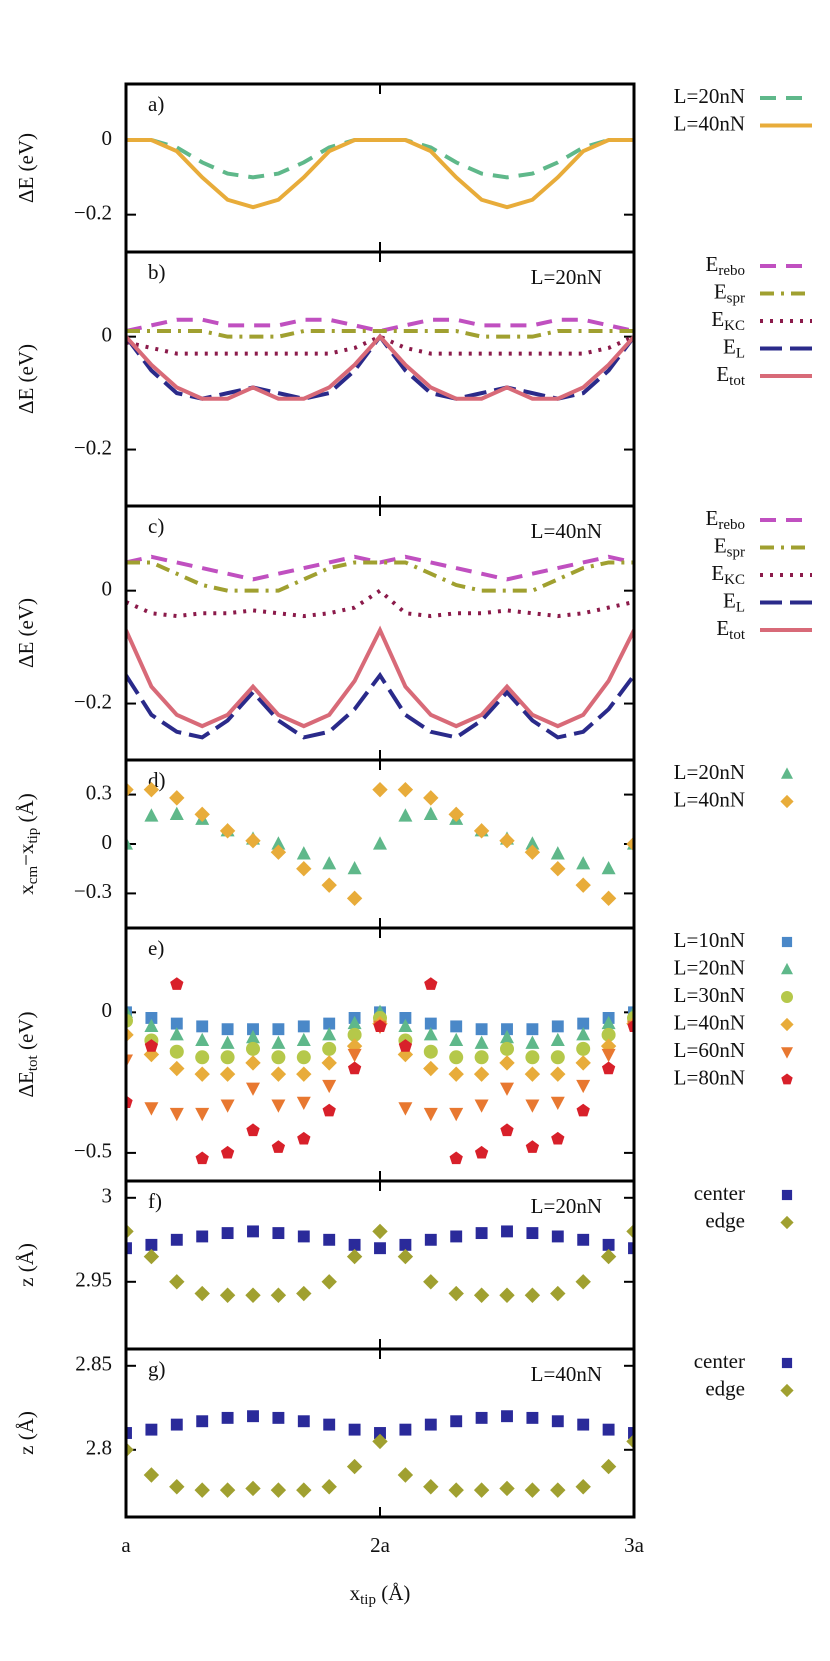 The width and height of the screenshot is (830, 1661). I want to click on legend-label: edge, so click(725, 1220).